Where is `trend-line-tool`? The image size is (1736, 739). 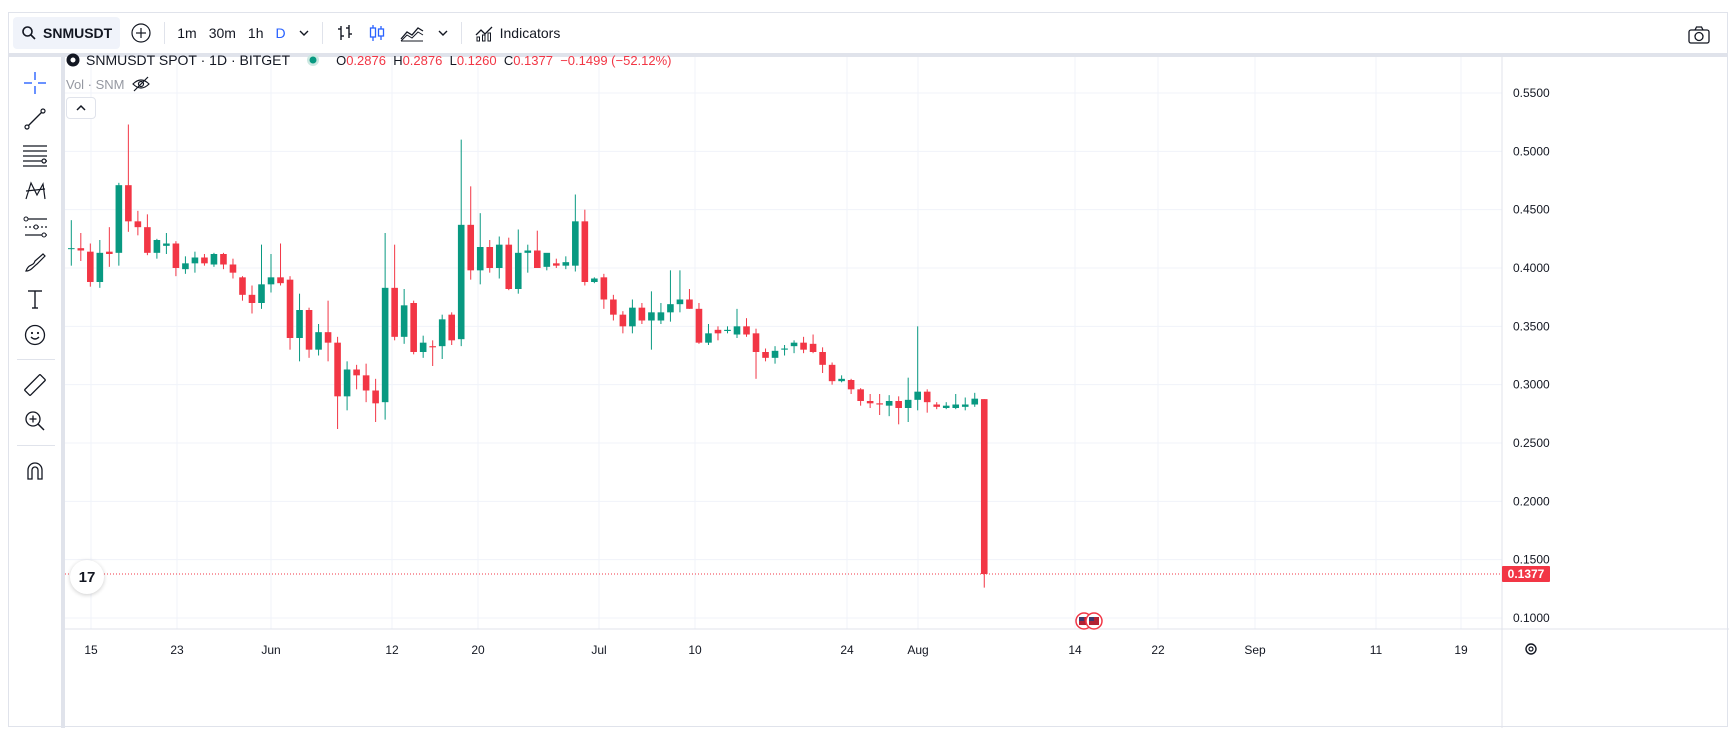 trend-line-tool is located at coordinates (35, 119).